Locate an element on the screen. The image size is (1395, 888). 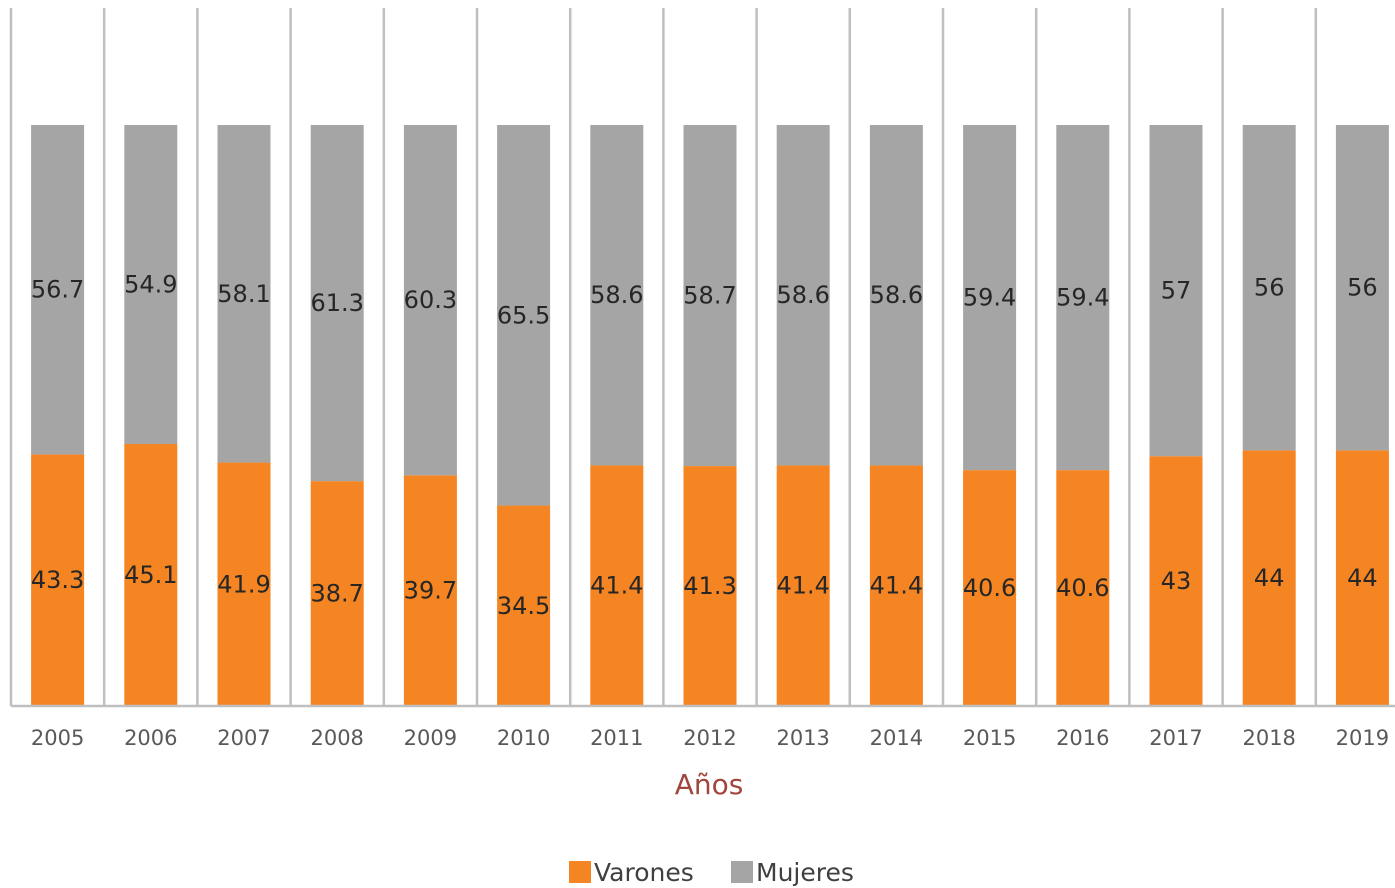
bar-varones-2006 is located at coordinates (151, 574).